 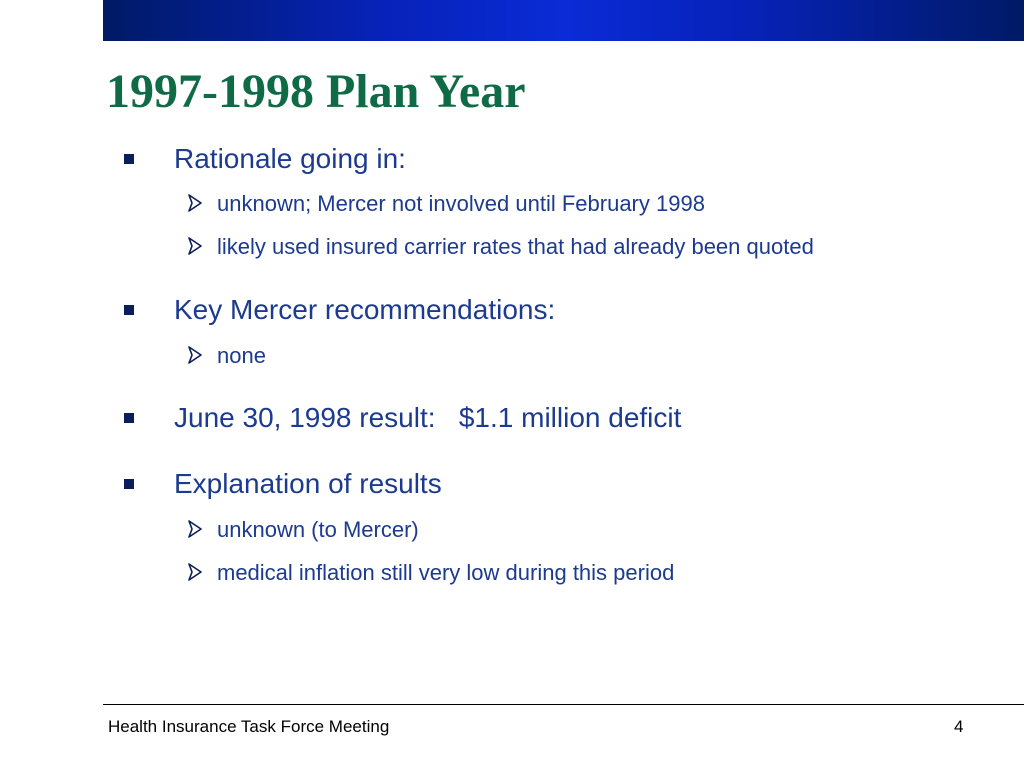 I want to click on bullet-text: Explanation of results, so click(x=308, y=483).